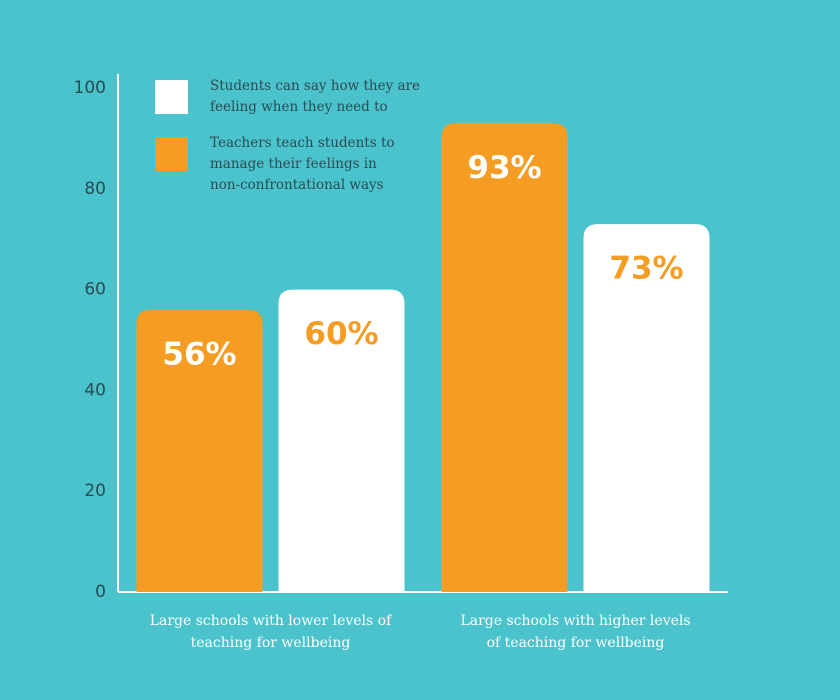 This screenshot has width=840, height=700. I want to click on y-tick-label: 0, so click(100, 592).